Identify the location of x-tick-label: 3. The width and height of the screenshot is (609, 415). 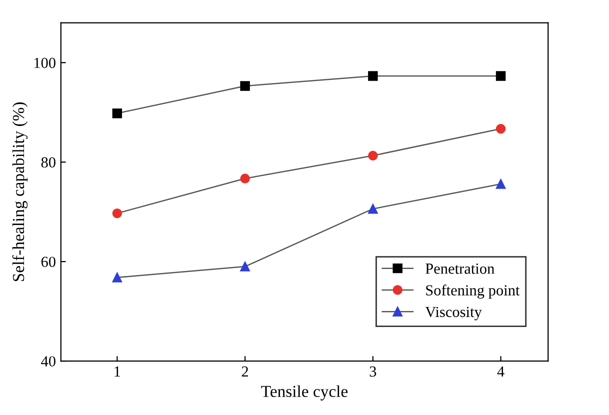
(373, 371).